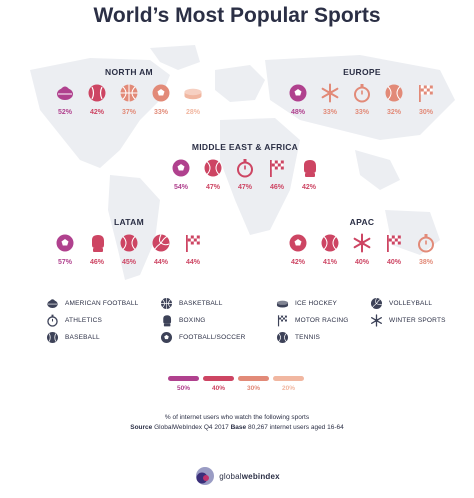 Image resolution: width=474 pixels, height=498 pixels. Describe the element at coordinates (394, 249) in the screenshot. I see `stat-motor-racing: 40%` at that location.